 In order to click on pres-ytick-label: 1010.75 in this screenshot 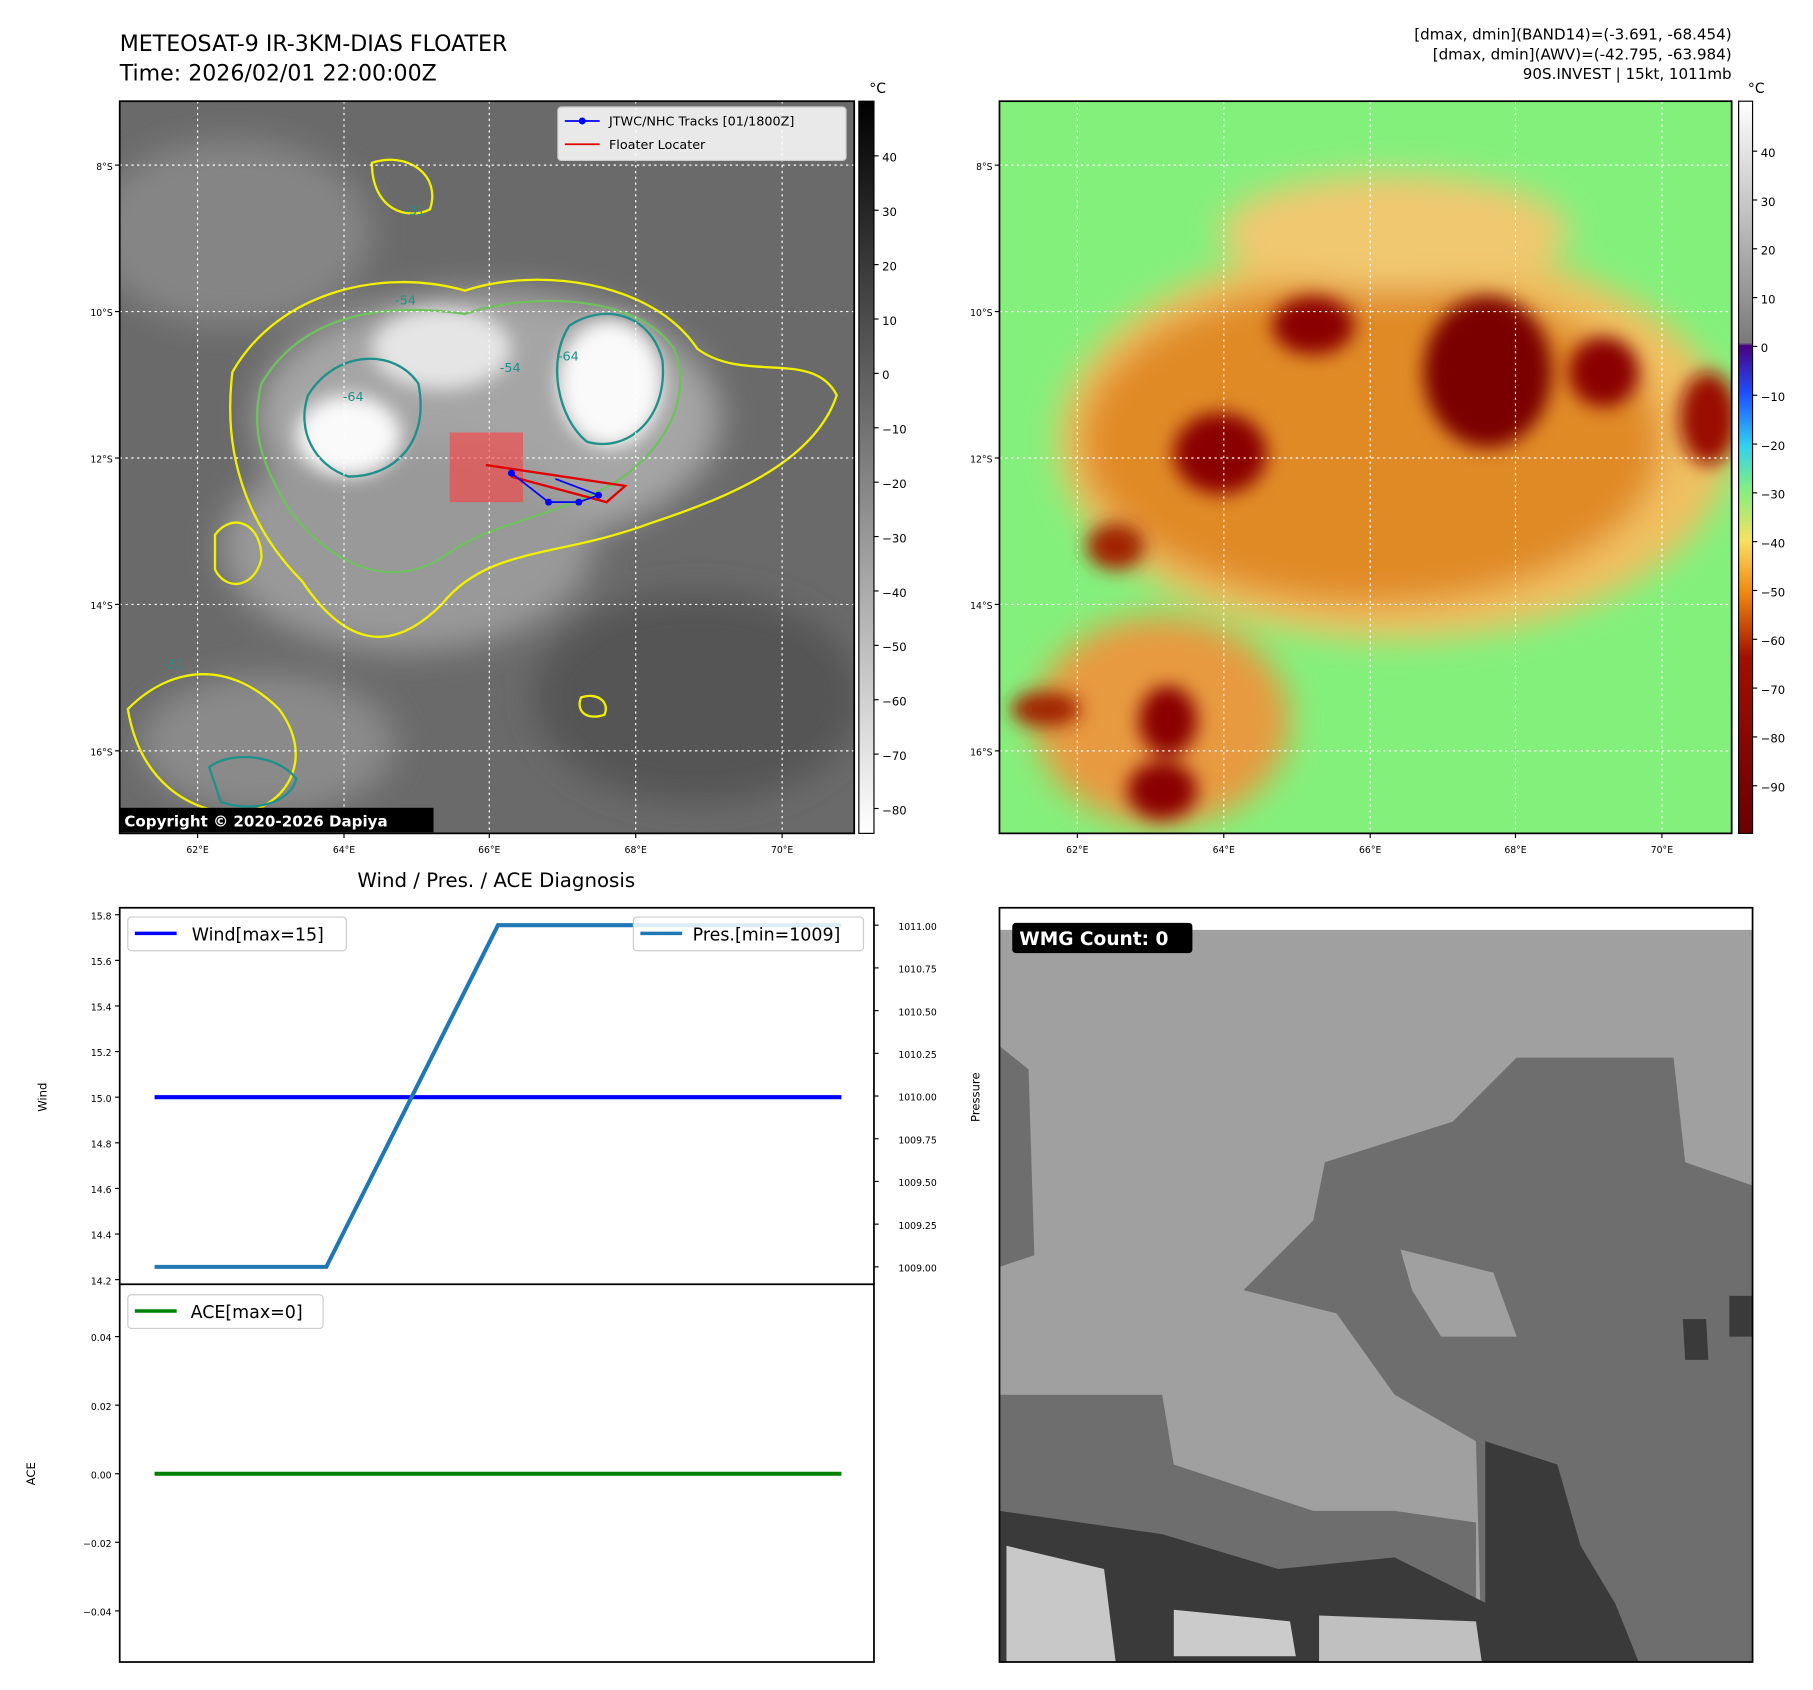, I will do `click(917, 970)`.